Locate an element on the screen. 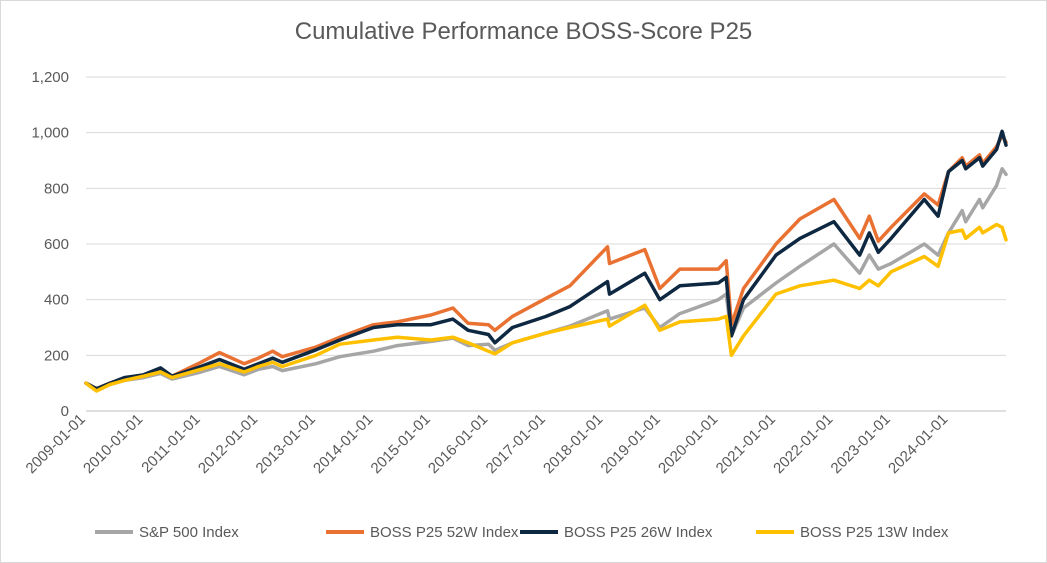 This screenshot has height=563, width=1047. legend-item: S&P 500 Index is located at coordinates (167, 532).